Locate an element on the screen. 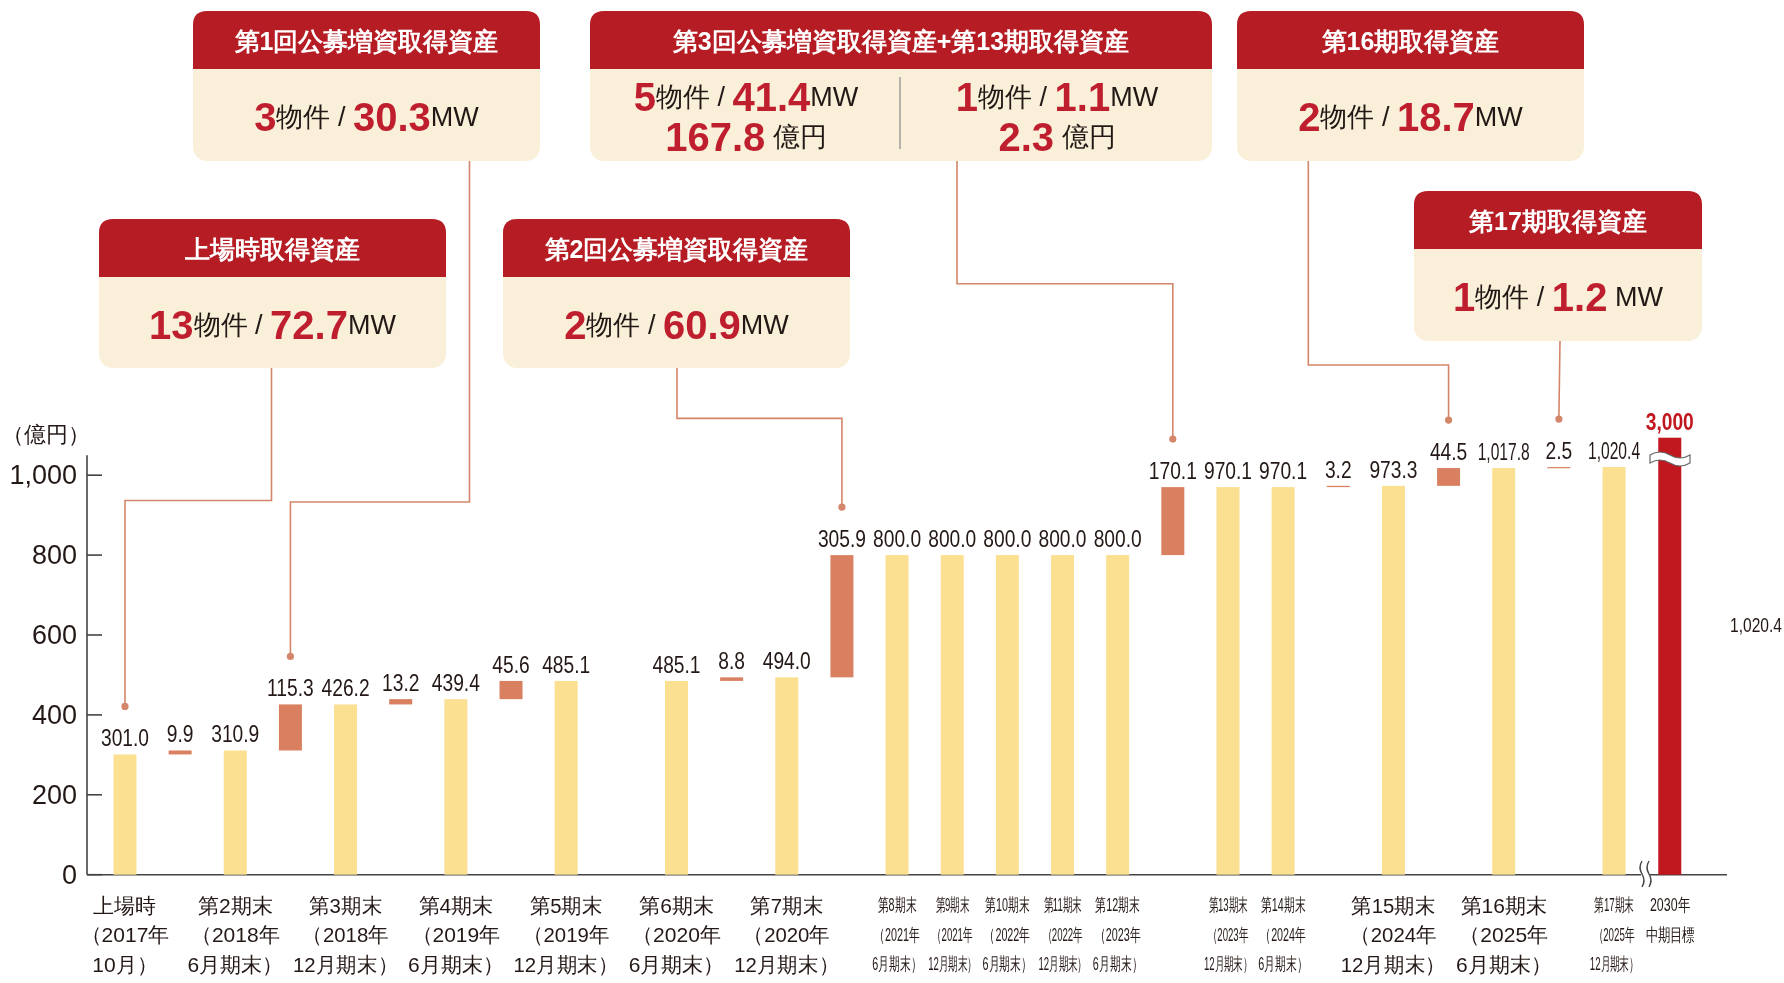 This screenshot has width=1784, height=983. x-tick-label: 第11期末（2022年12月期末） is located at coordinates (1062, 934).